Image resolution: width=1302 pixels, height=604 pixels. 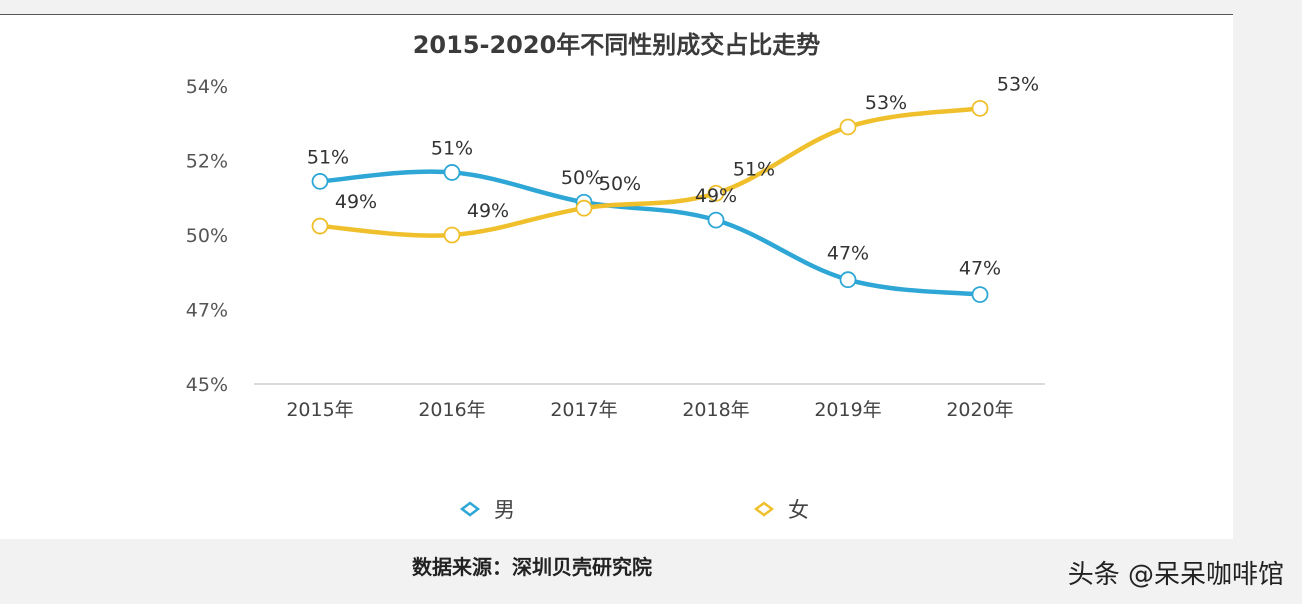 I want to click on x-tick-label: 2015年, so click(x=319, y=410).